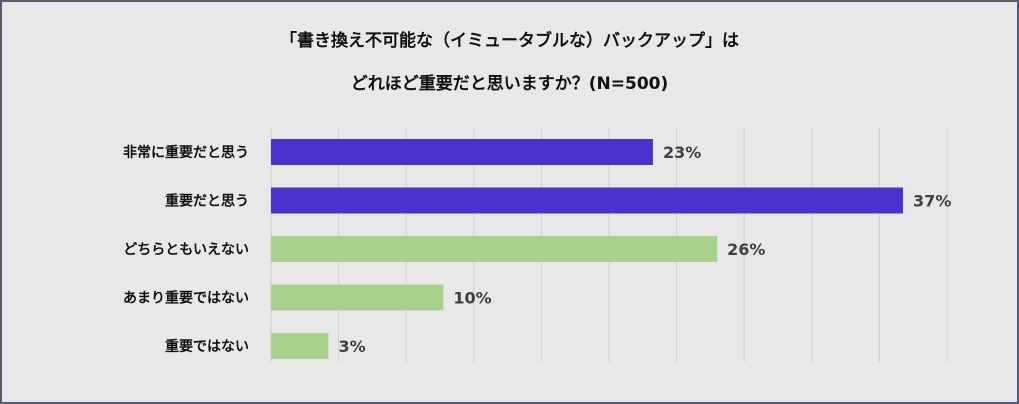 The width and height of the screenshot is (1019, 404). What do you see at coordinates (746, 249) in the screenshot?
I see `data-label: 26%` at bounding box center [746, 249].